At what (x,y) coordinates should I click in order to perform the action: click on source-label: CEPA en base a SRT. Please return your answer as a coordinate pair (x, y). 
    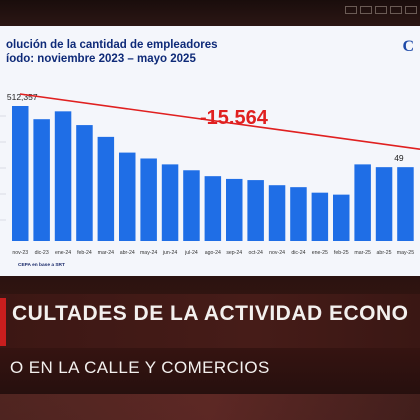
    Looking at the image, I should click on (41, 265).